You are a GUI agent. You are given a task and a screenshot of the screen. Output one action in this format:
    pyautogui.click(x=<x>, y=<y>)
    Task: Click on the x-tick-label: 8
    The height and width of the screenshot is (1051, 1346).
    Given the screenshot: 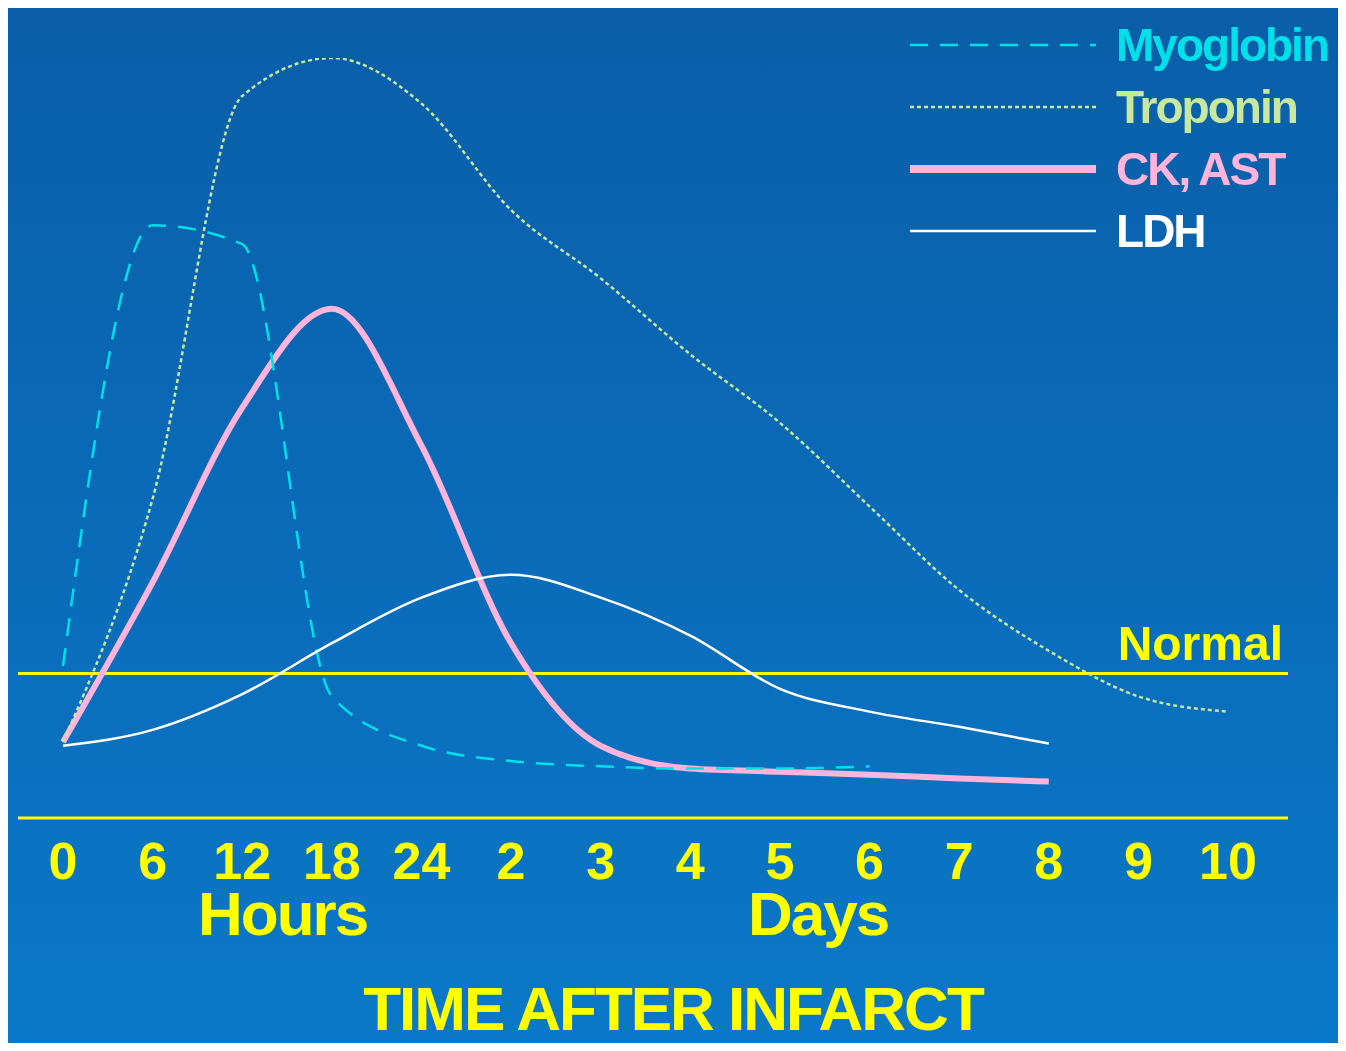 What is the action you would take?
    pyautogui.click(x=1049, y=860)
    